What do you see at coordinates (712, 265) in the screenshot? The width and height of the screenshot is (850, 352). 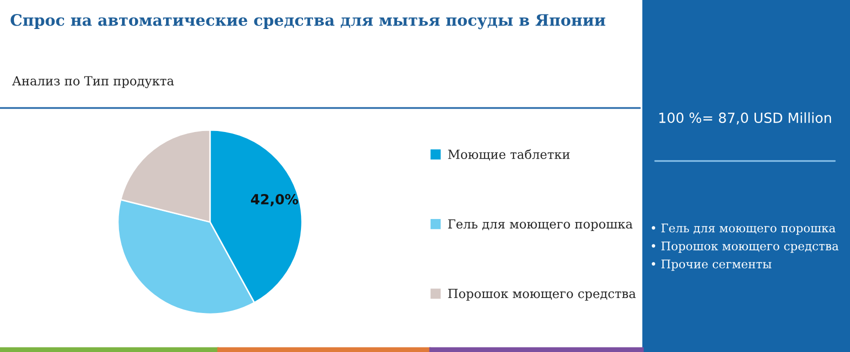 I see `text: • Прочие сегменты` at bounding box center [712, 265].